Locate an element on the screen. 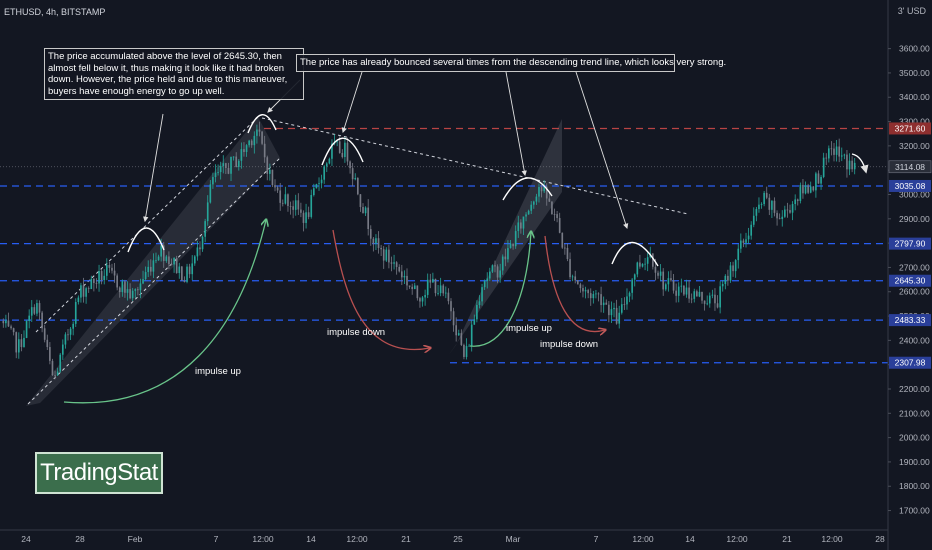 Image resolution: width=932 pixels, height=550 pixels. x-tick-label: Feb is located at coordinates (135, 539).